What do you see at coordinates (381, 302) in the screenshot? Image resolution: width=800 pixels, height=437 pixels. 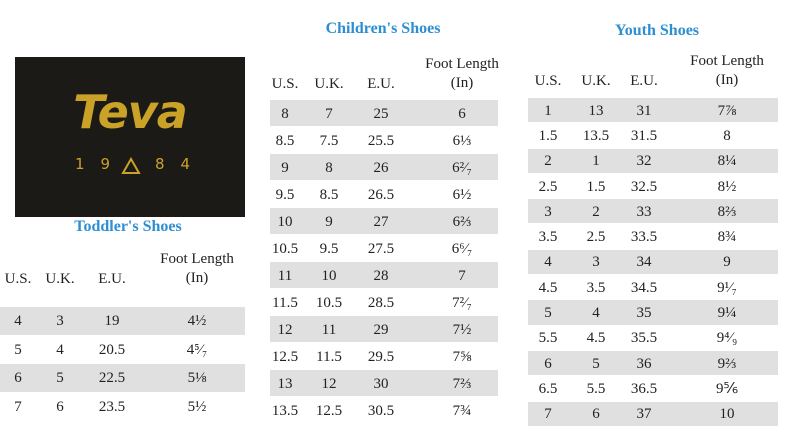 I see `table-cell: 28.5` at bounding box center [381, 302].